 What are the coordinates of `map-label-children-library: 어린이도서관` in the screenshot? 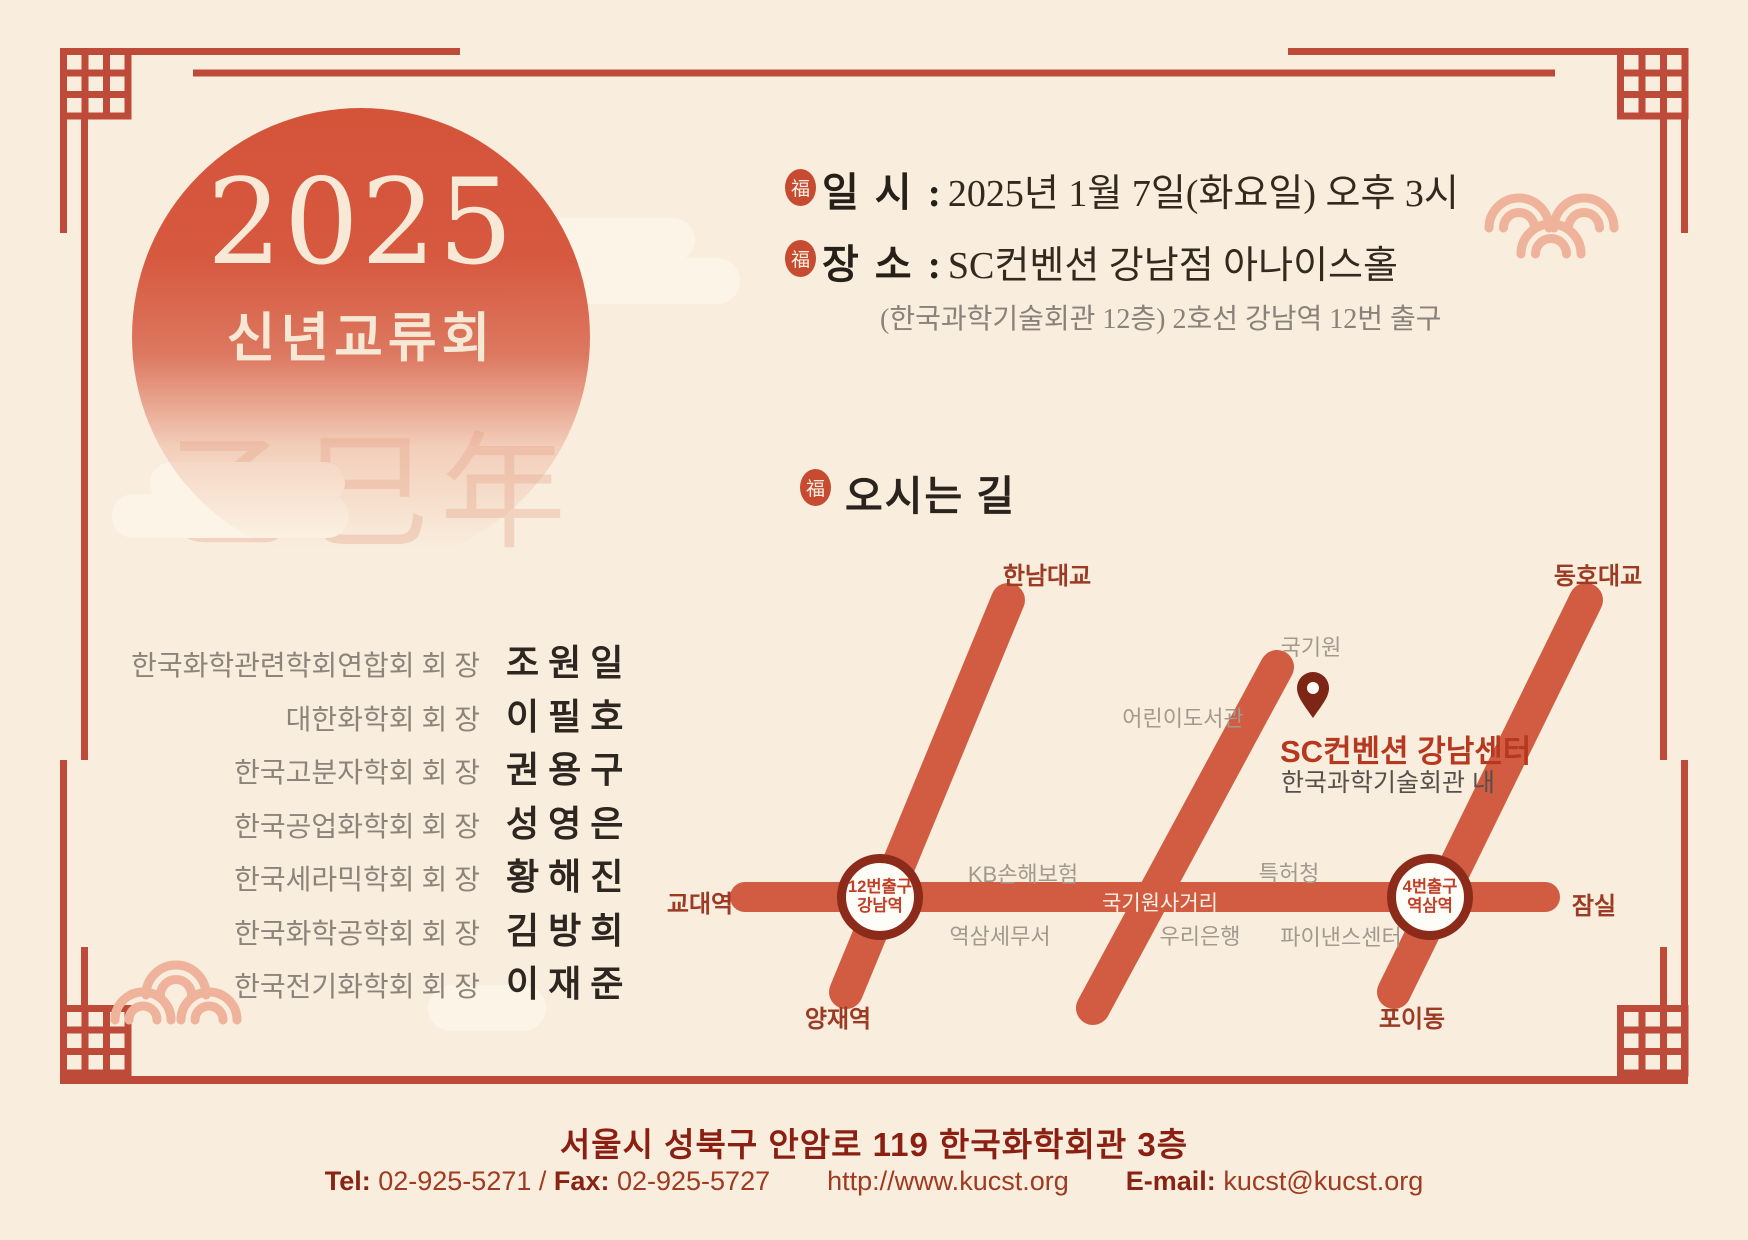 It's located at (1183, 718).